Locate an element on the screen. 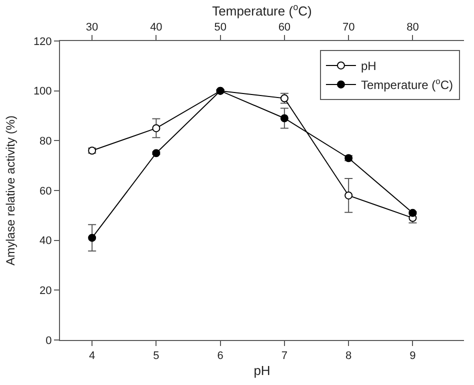  y-axis-title: Amylase relative activity (%) is located at coordinates (11, 190).